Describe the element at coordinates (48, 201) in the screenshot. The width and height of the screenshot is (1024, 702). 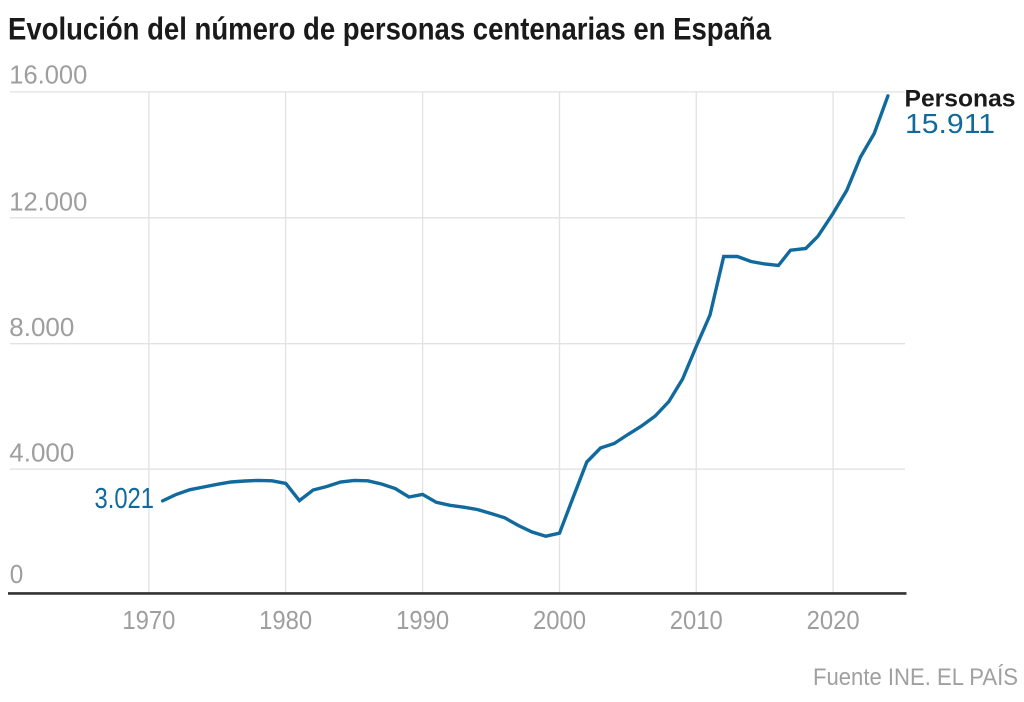
I see `svg-text: 12.000` at that location.